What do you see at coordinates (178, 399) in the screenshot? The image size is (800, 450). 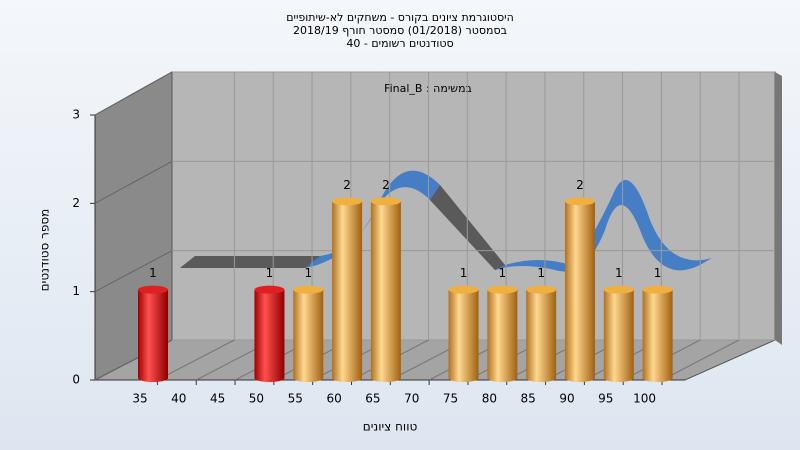 I see `x-tick-label: 40` at bounding box center [178, 399].